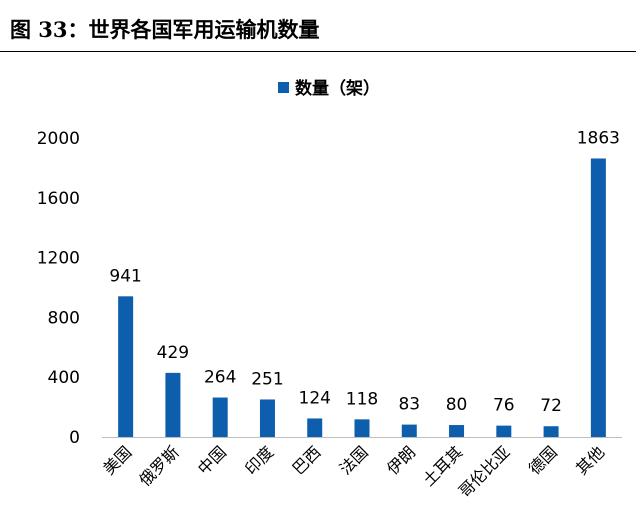 The height and width of the screenshot is (527, 636). Describe the element at coordinates (64, 318) in the screenshot. I see `y-tick-label: 800` at that location.